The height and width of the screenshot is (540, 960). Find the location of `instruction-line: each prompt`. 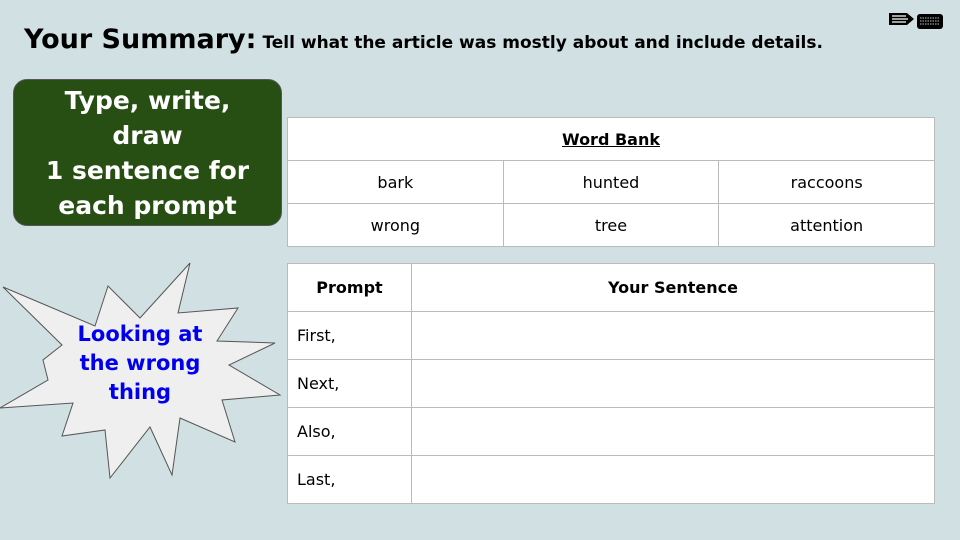

instruction-line: each prompt is located at coordinates (147, 205).